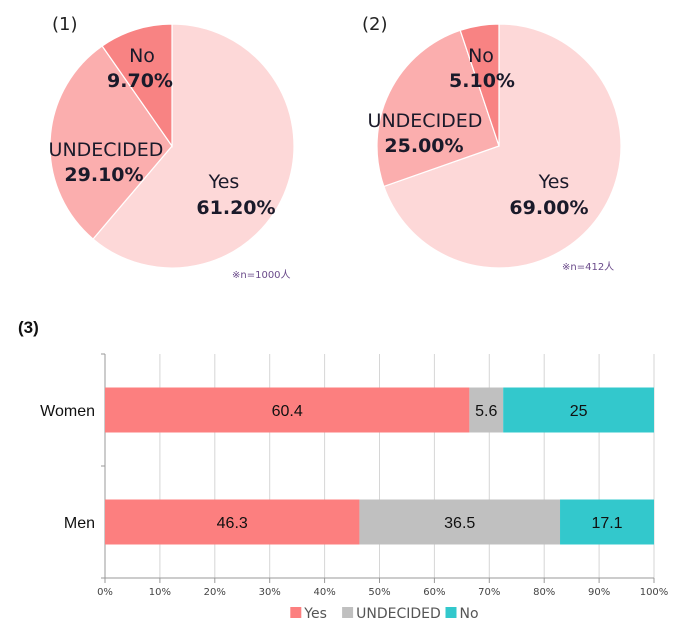 The width and height of the screenshot is (692, 640). I want to click on pie-1-value-no: 9.70%, so click(140, 81).